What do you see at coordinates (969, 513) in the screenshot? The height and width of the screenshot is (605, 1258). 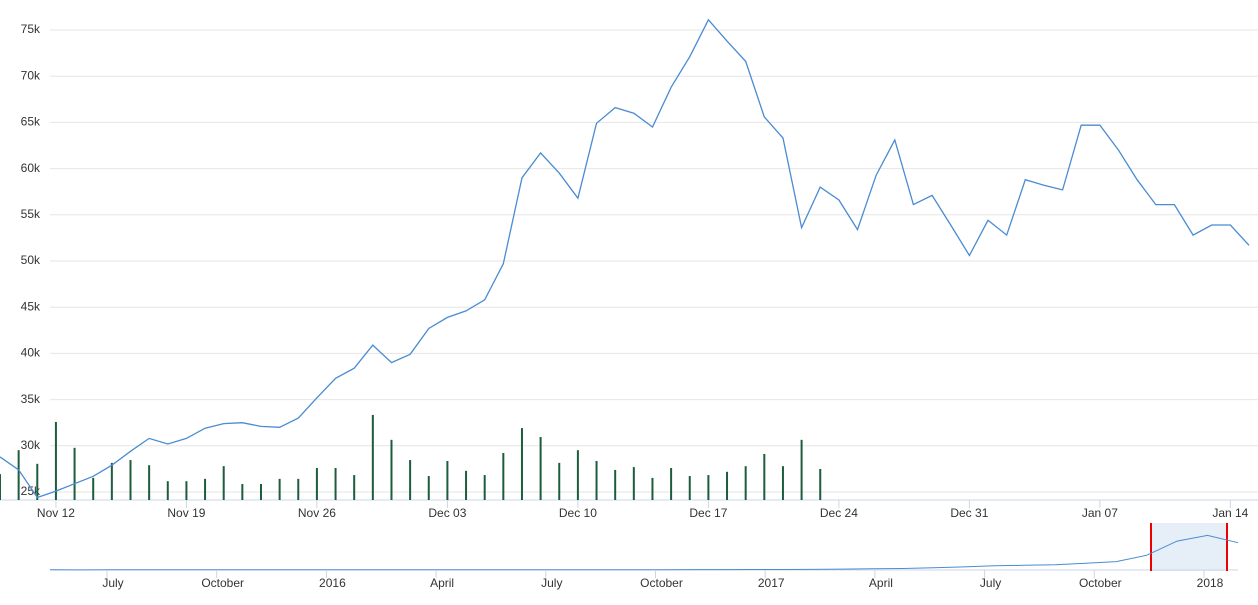 I see `x-tick-label: Dec 31` at bounding box center [969, 513].